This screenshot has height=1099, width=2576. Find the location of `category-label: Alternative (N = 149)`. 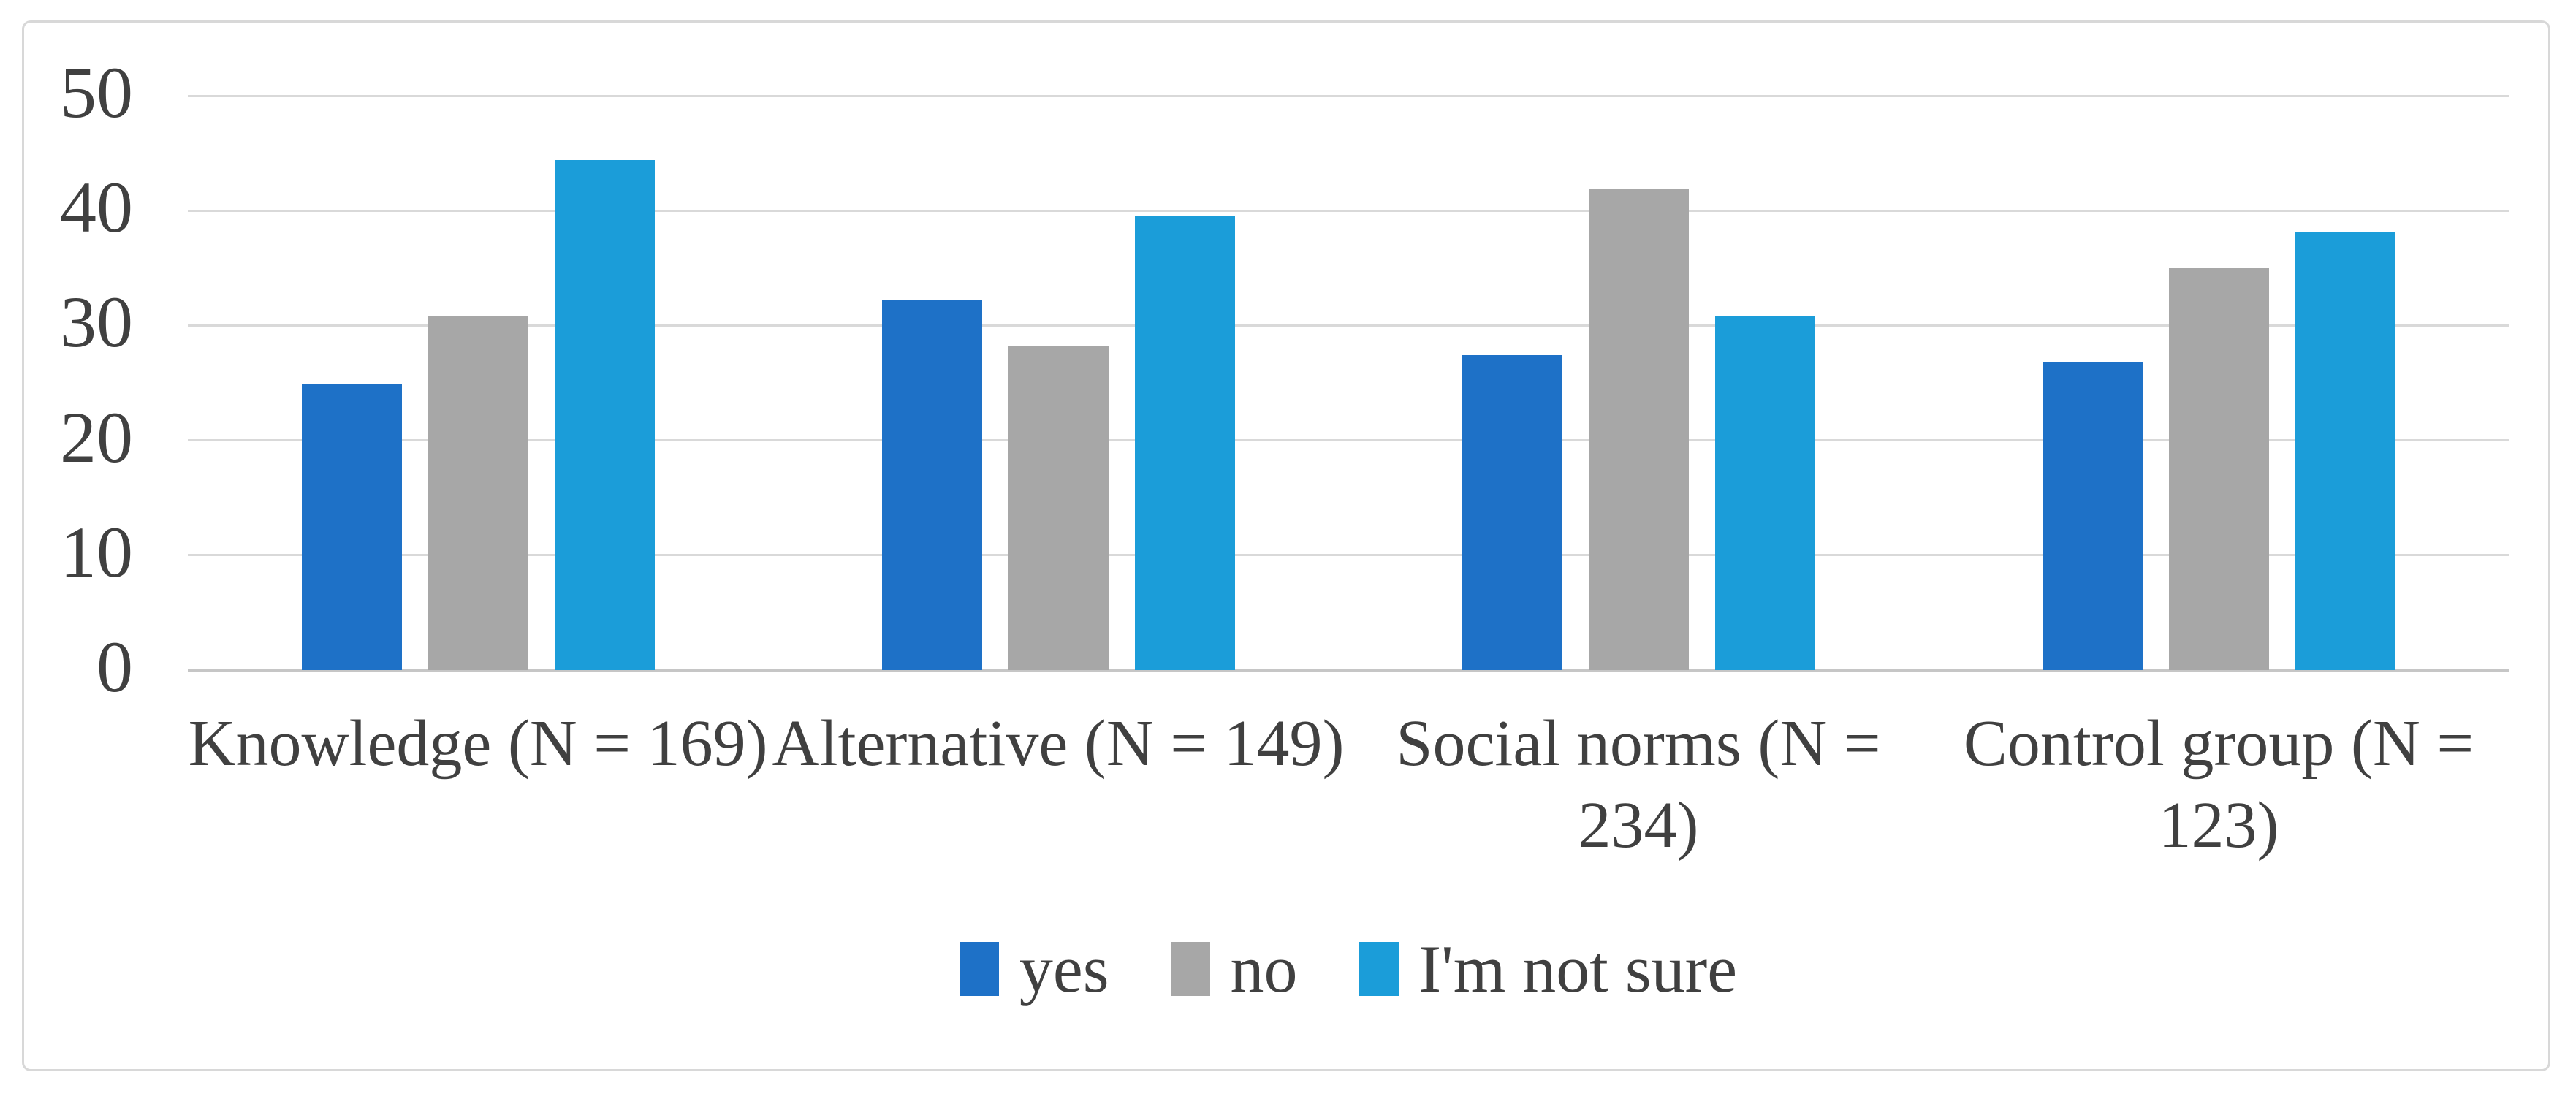

category-label: Alternative (N = 149) is located at coordinates (1058, 744).